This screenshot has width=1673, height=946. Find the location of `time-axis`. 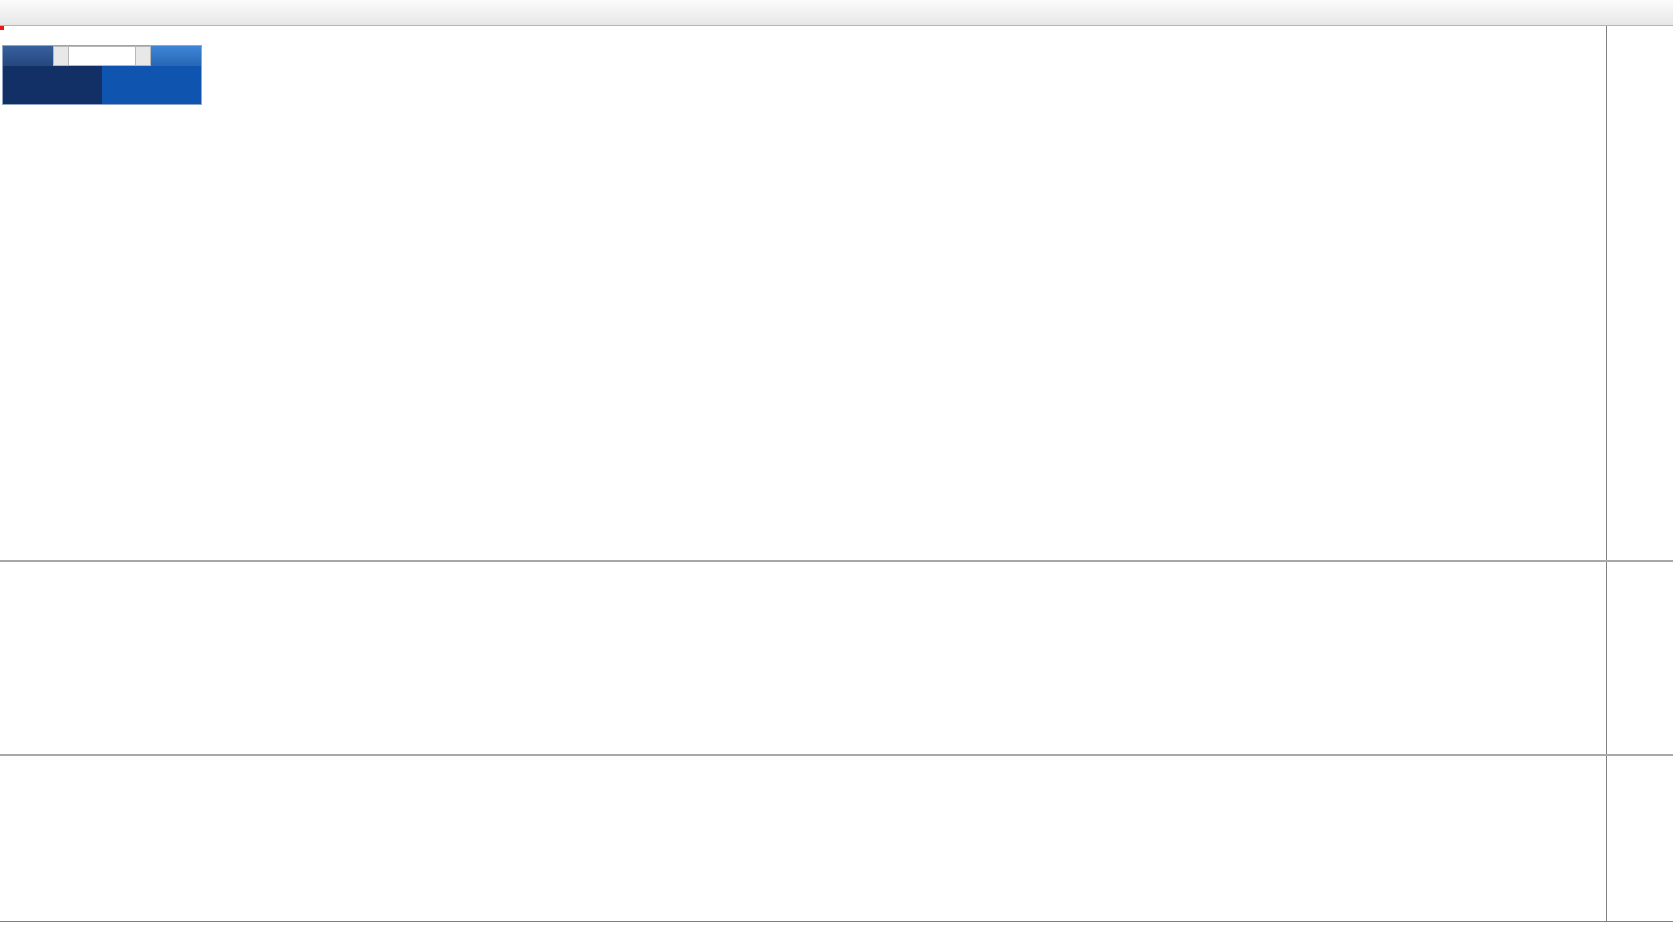

time-axis is located at coordinates (836, 933).